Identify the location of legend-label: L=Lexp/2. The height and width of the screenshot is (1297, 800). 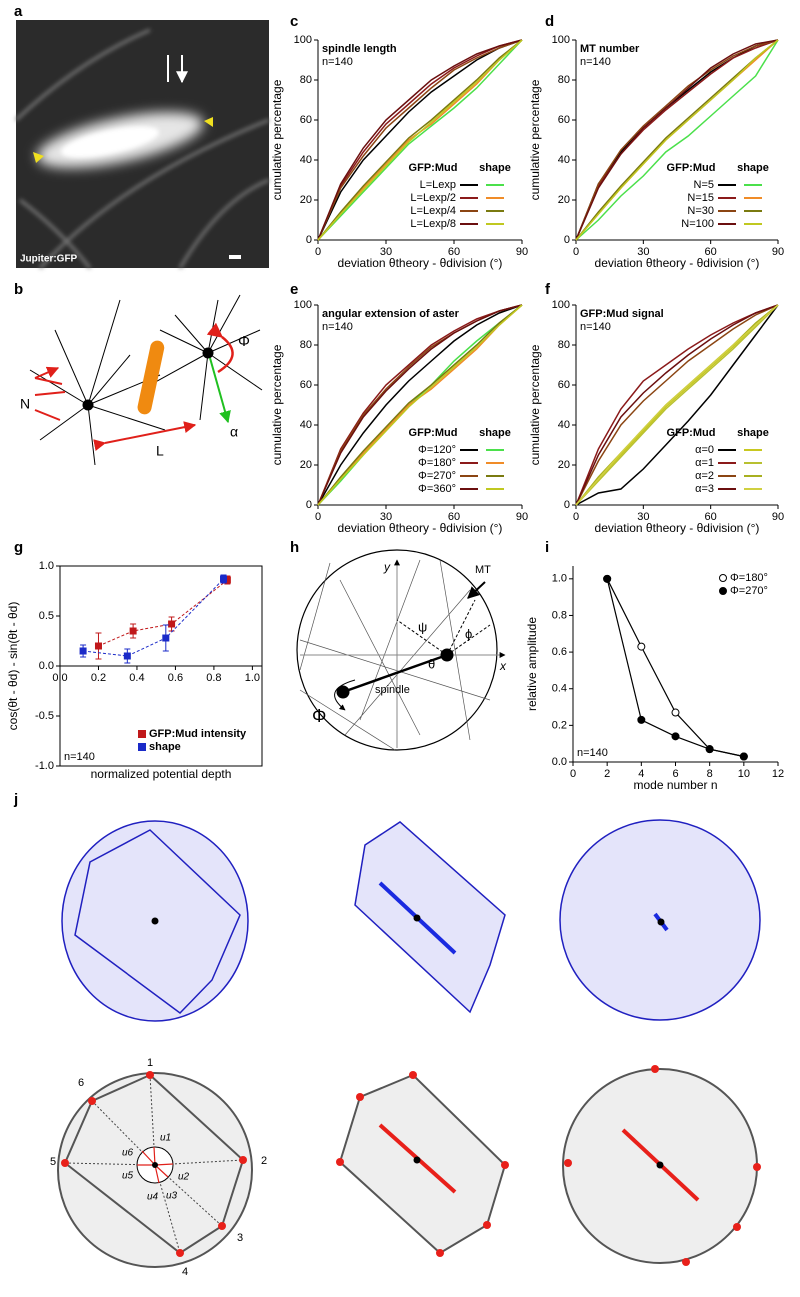
(433, 198).